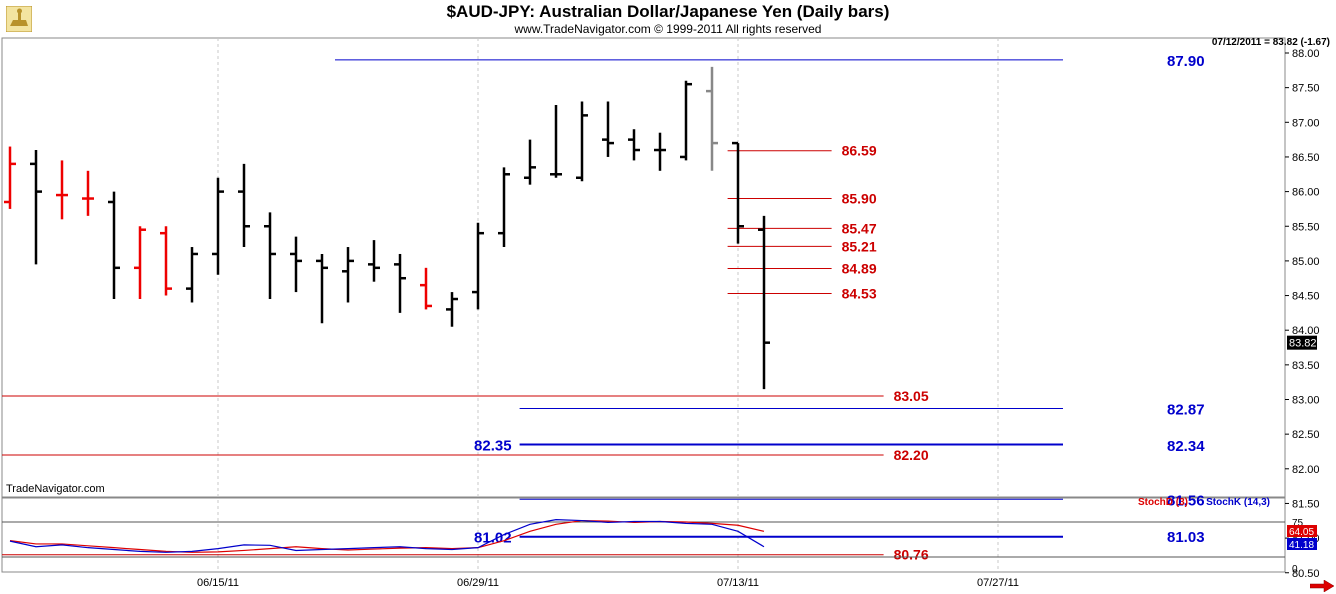 The image size is (1336, 594). I want to click on level-label-81-02: 81.02, so click(493, 538).